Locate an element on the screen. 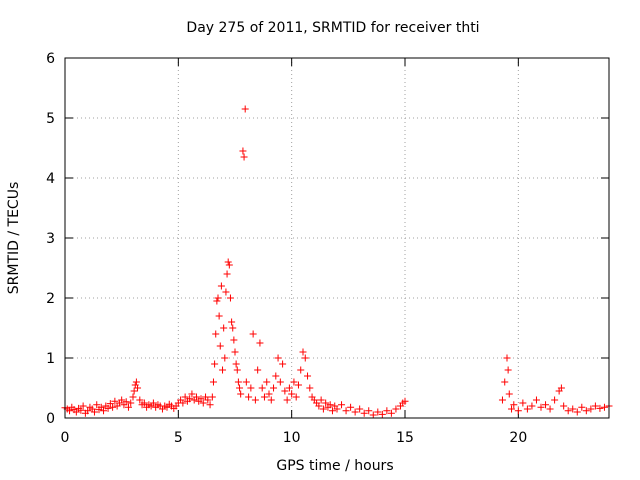 The height and width of the screenshot is (480, 640). y-tick-label: 0 is located at coordinates (50, 419).